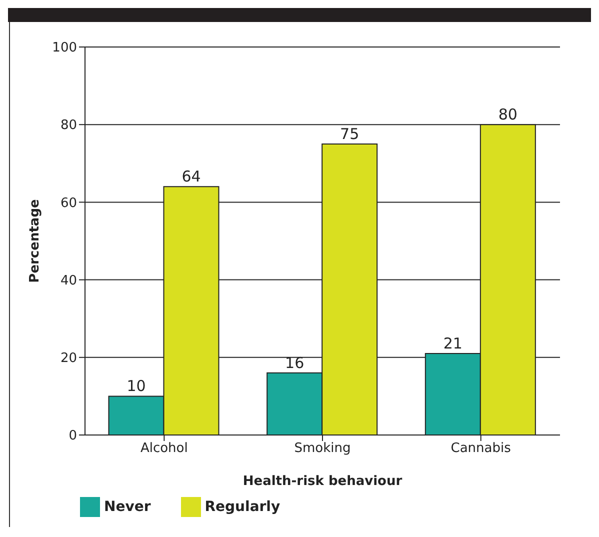 This screenshot has height=537, width=599. What do you see at coordinates (191, 177) in the screenshot?
I see `data-label: 64` at bounding box center [191, 177].